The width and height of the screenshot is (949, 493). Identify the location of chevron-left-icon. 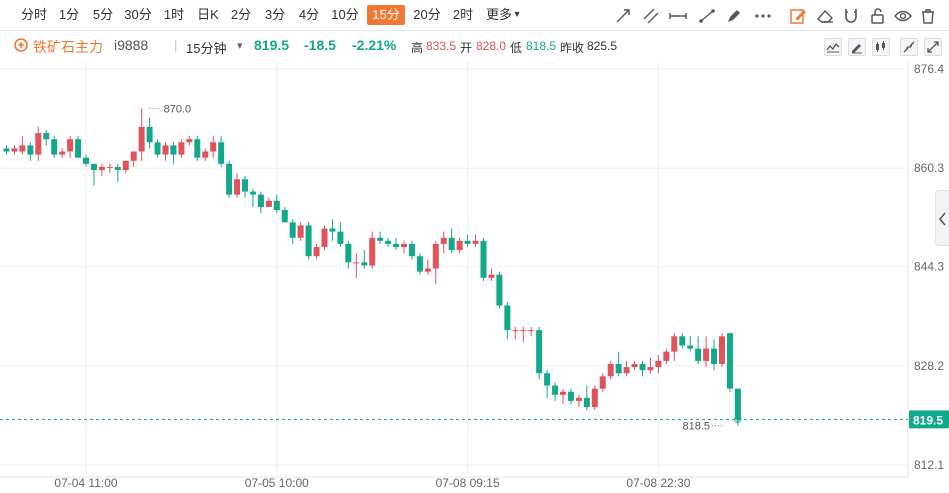
(942, 219).